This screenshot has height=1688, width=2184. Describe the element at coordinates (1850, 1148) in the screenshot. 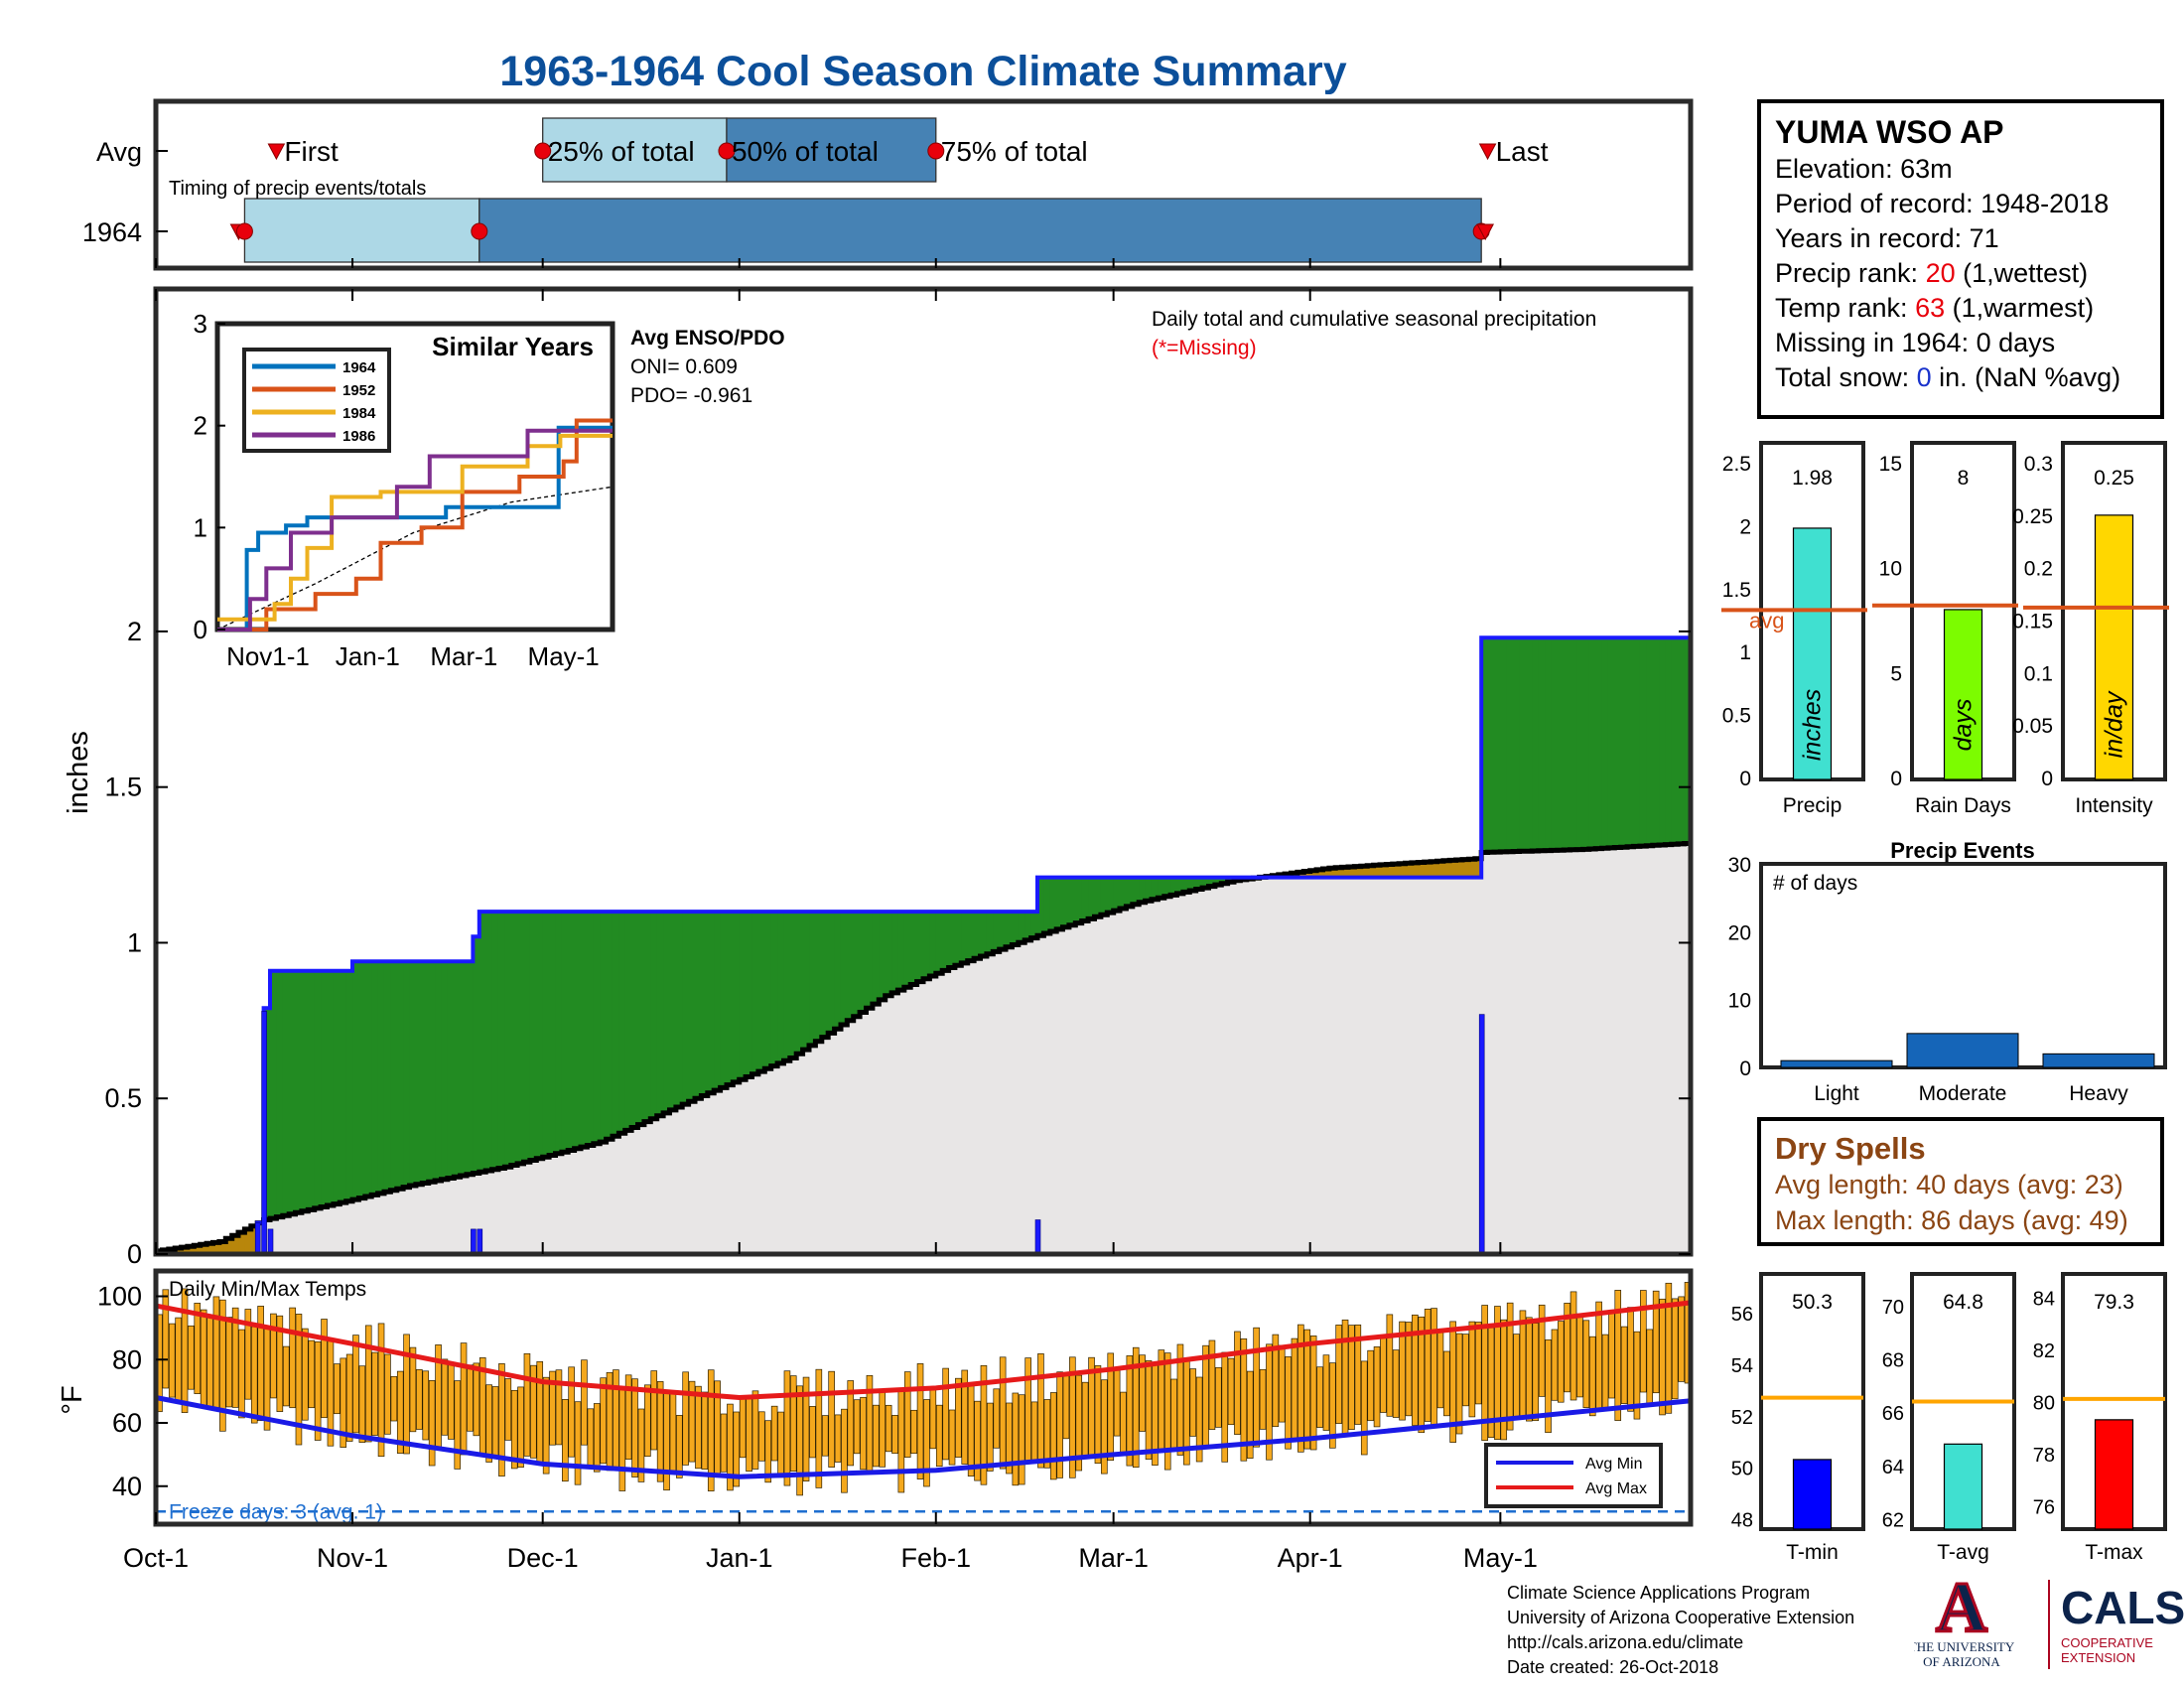

I see `dry-spells-title: Dry Spells` at that location.